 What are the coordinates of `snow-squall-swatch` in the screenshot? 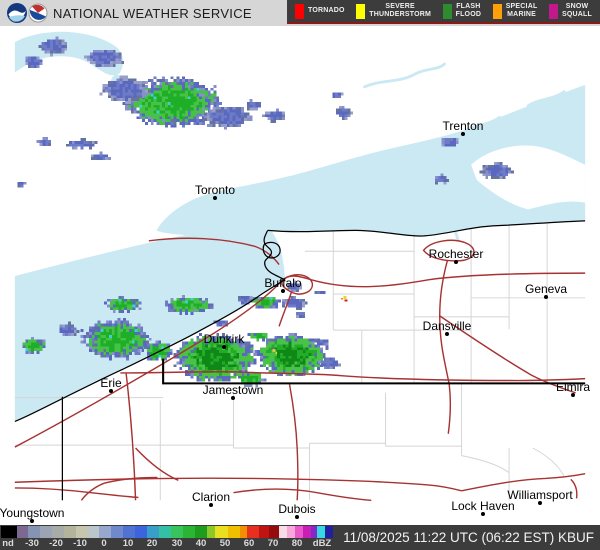 It's located at (554, 11).